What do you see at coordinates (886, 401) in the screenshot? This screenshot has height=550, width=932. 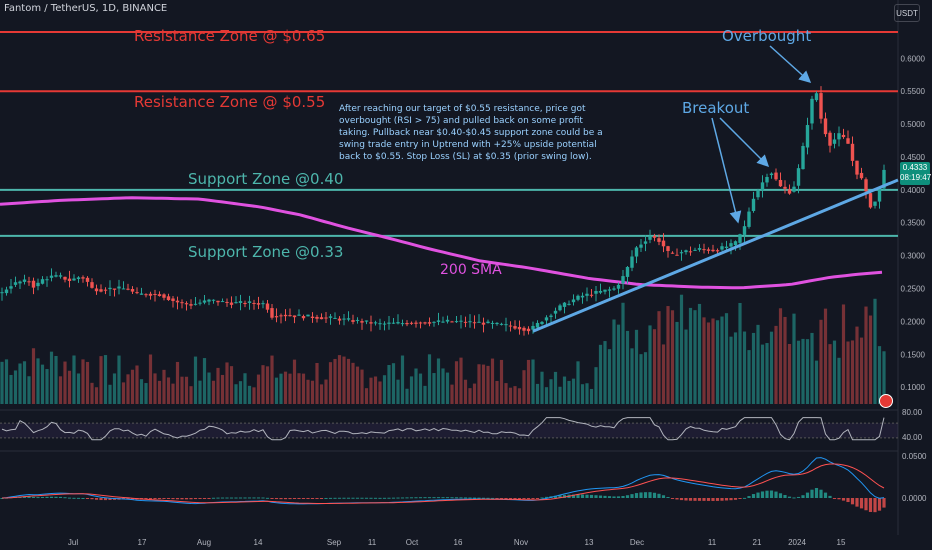 I see `flag-icon` at bounding box center [886, 401].